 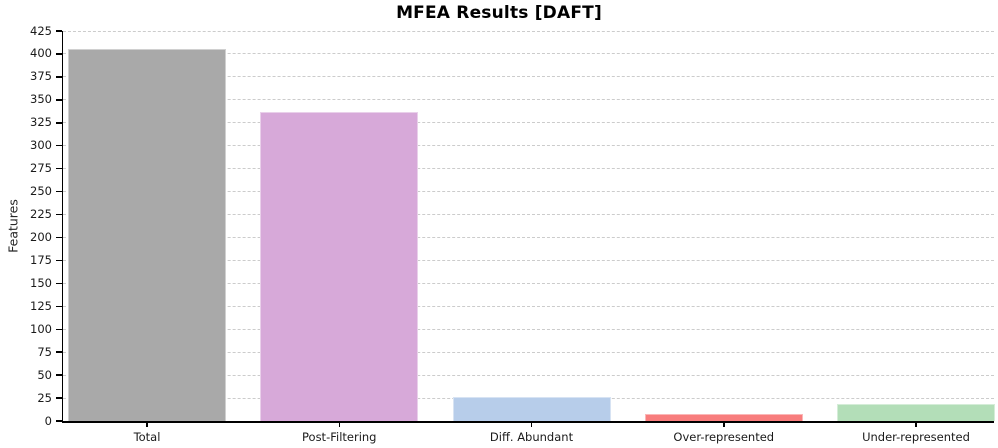 I want to click on bar-post-filtering, so click(x=339, y=266).